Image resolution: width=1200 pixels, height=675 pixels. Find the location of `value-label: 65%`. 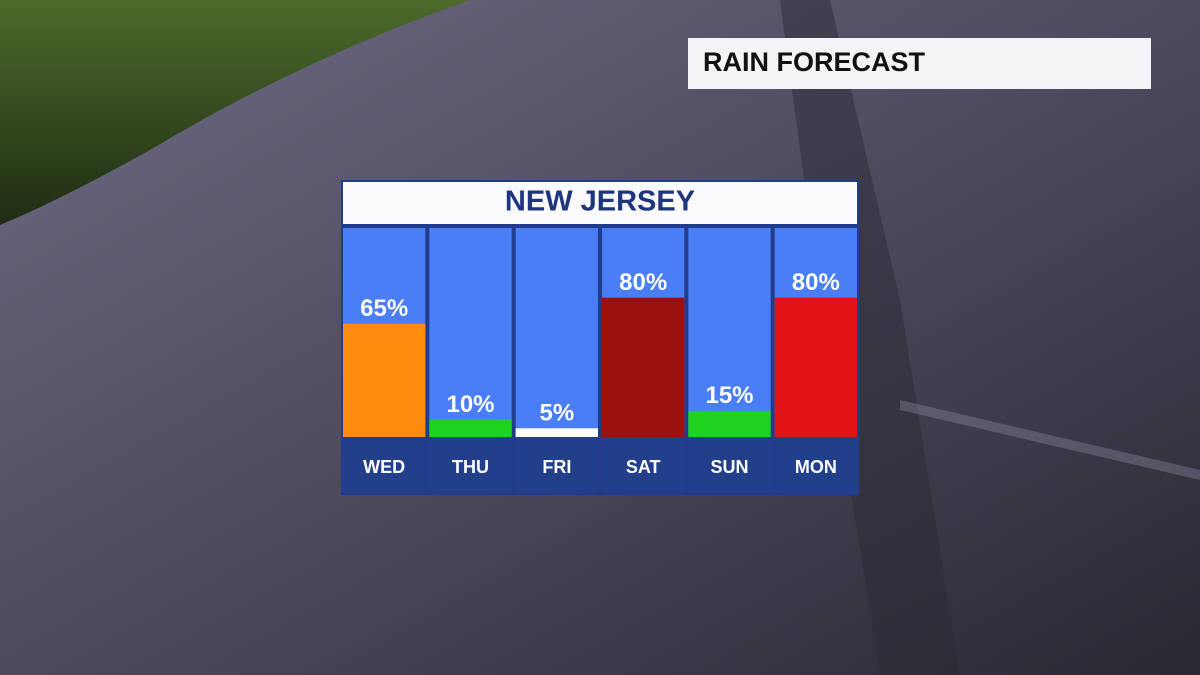

value-label: 65% is located at coordinates (384, 308).